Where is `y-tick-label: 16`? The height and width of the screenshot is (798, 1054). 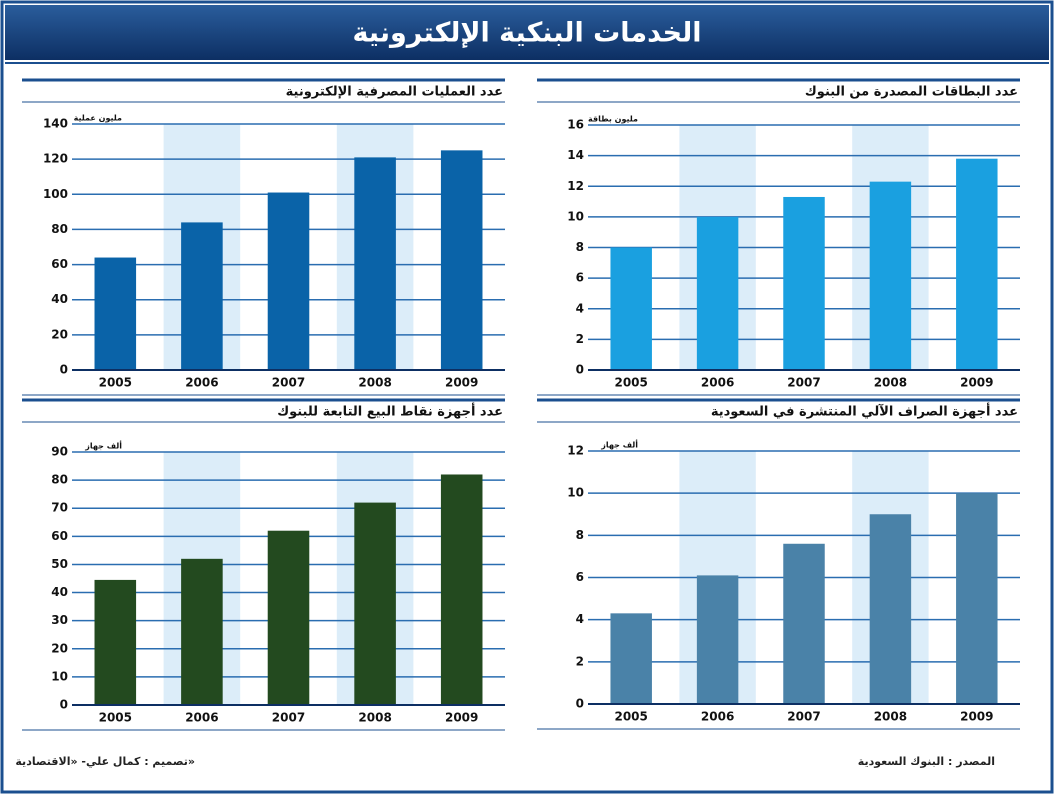
y-tick-label: 16 is located at coordinates (575, 125).